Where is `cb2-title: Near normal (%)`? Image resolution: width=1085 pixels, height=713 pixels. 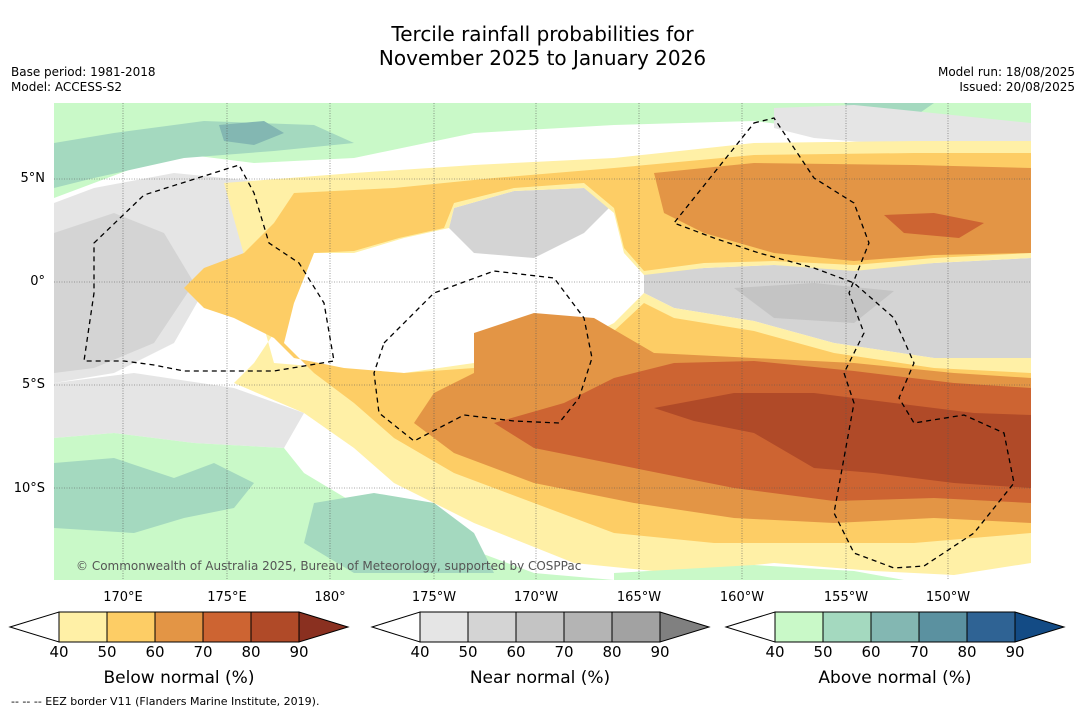 cb2-title: Near normal (%) is located at coordinates (540, 678).